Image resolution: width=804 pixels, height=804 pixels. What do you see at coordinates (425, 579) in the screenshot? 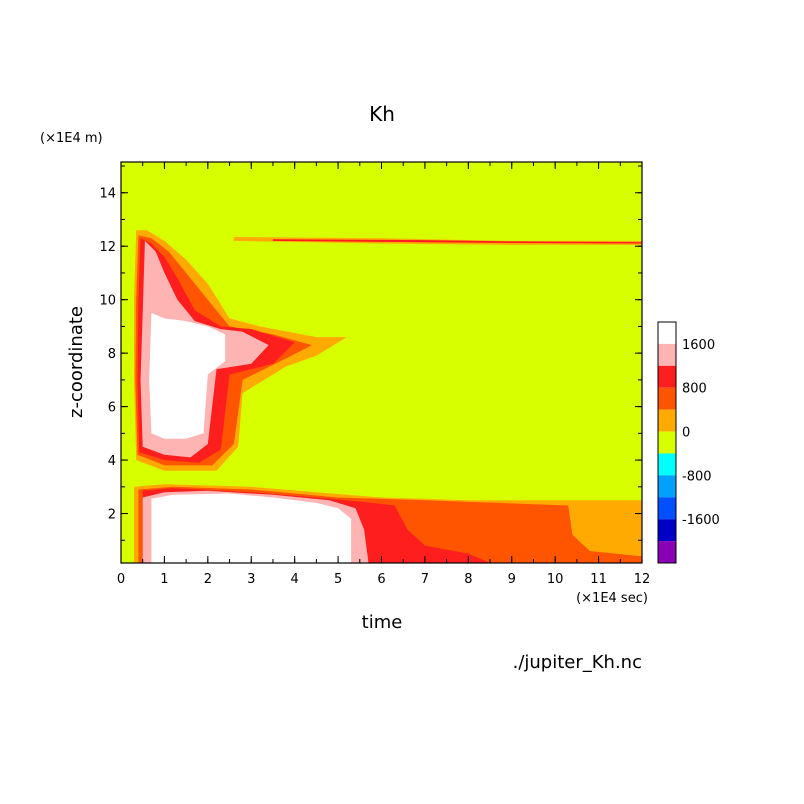
I see `x-tick-label: 7` at bounding box center [425, 579].